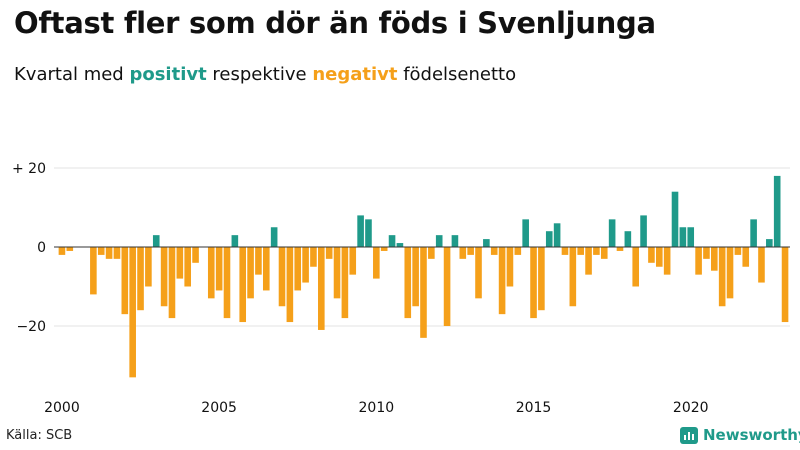 The image size is (800, 450). I want to click on bar-q82, so click(698, 261).